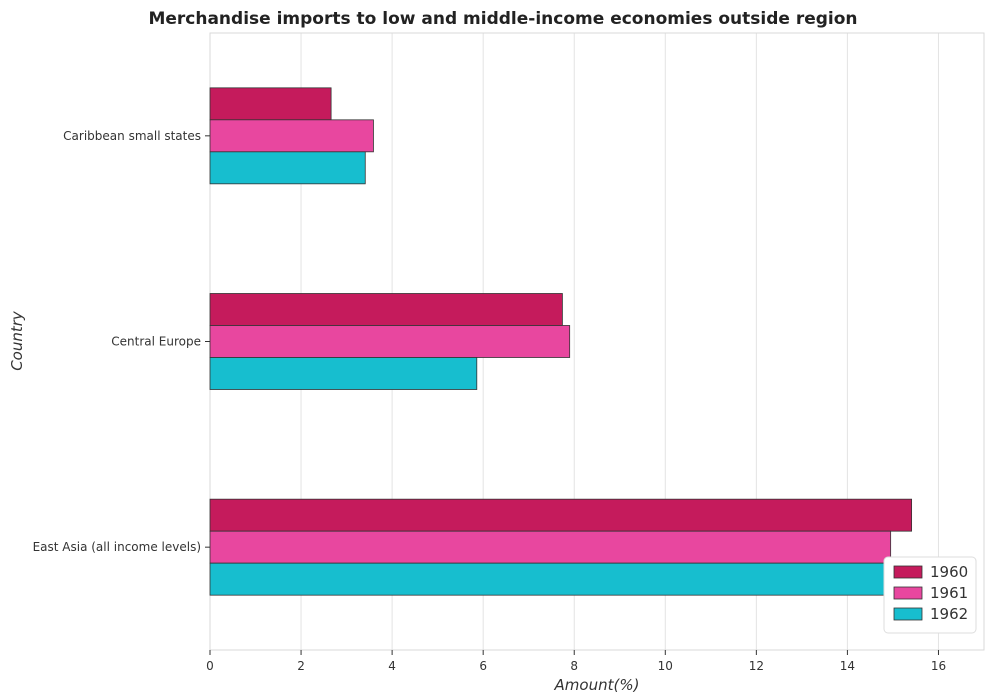  I want to click on x-tick-label: 4, so click(392, 666).